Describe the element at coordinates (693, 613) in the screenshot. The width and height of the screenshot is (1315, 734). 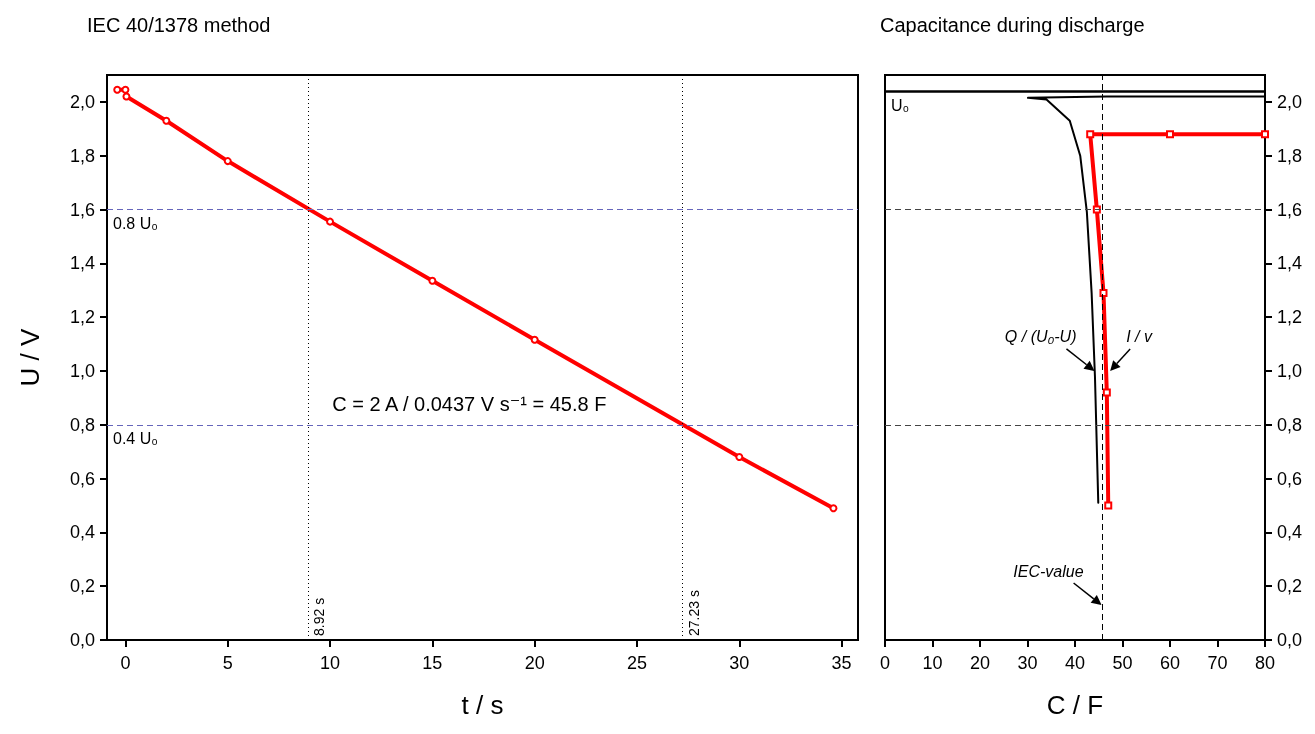
I see `ref-line-label: 27.23 s` at that location.